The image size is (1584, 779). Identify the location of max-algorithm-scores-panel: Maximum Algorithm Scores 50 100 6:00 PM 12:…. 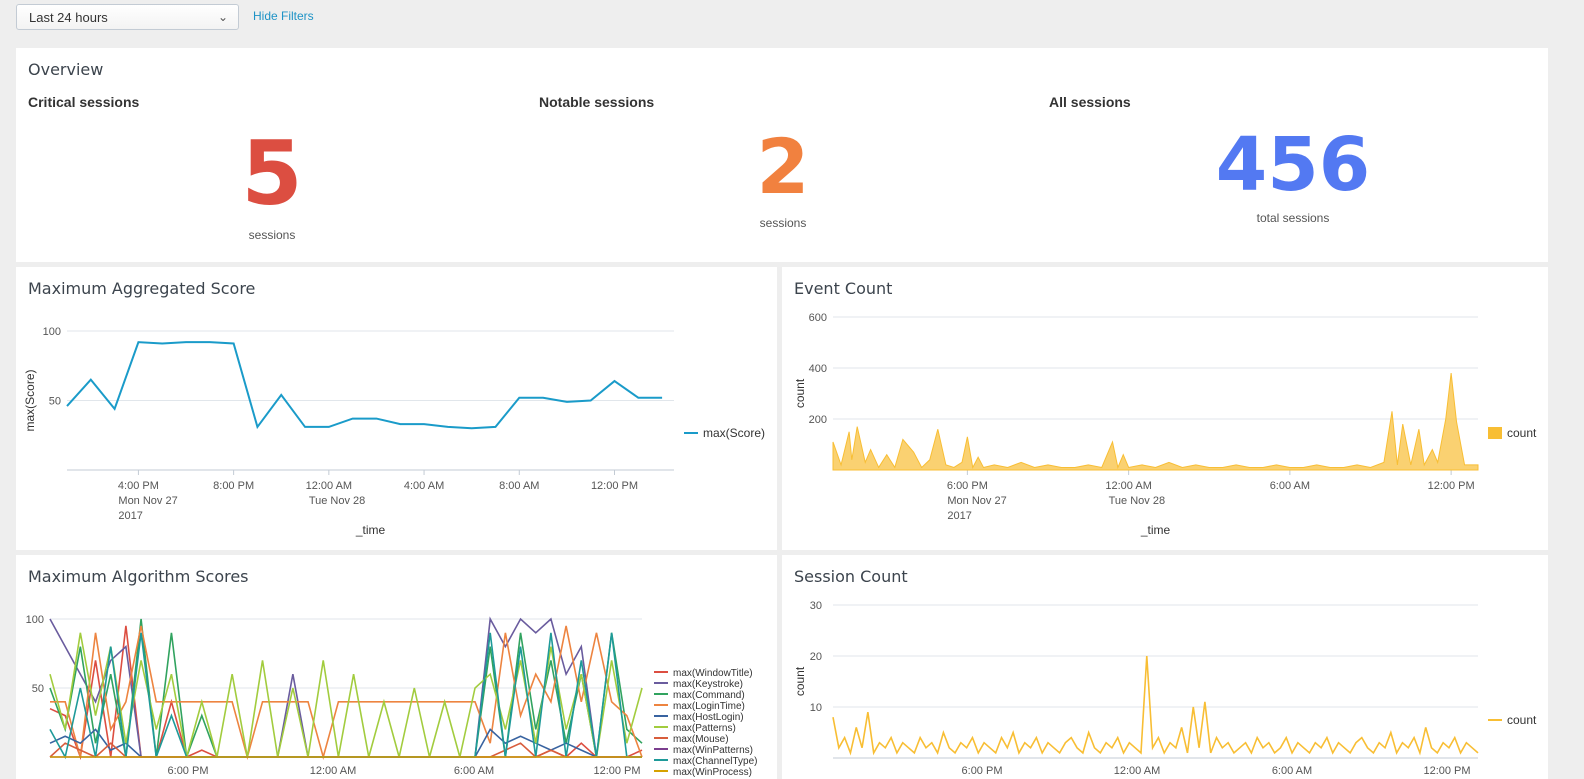
(396, 667).